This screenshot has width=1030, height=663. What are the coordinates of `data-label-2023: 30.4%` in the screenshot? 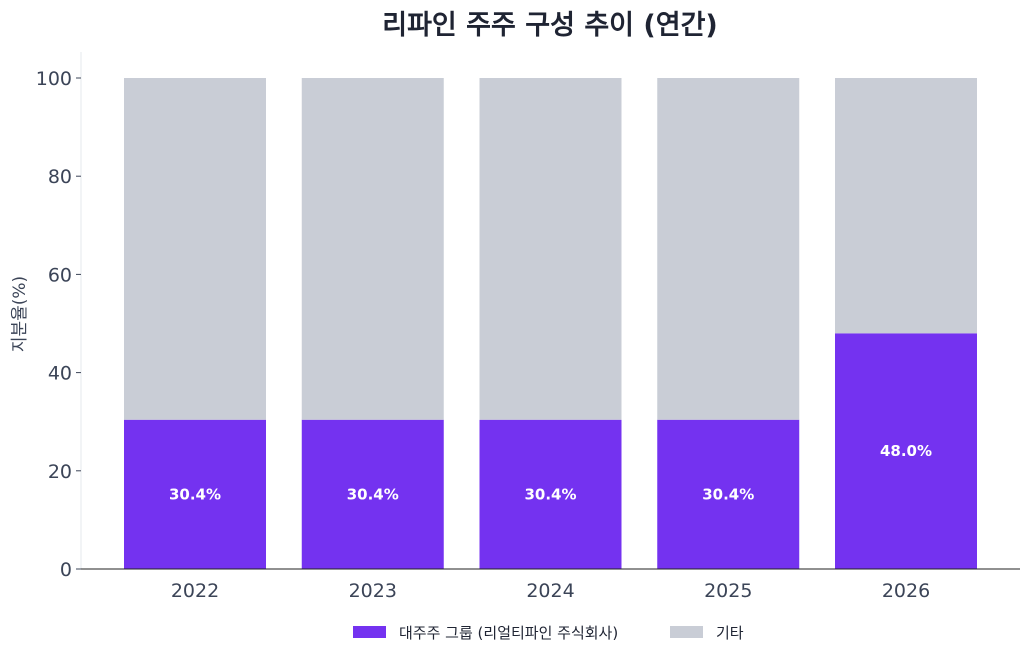 It's located at (373, 494).